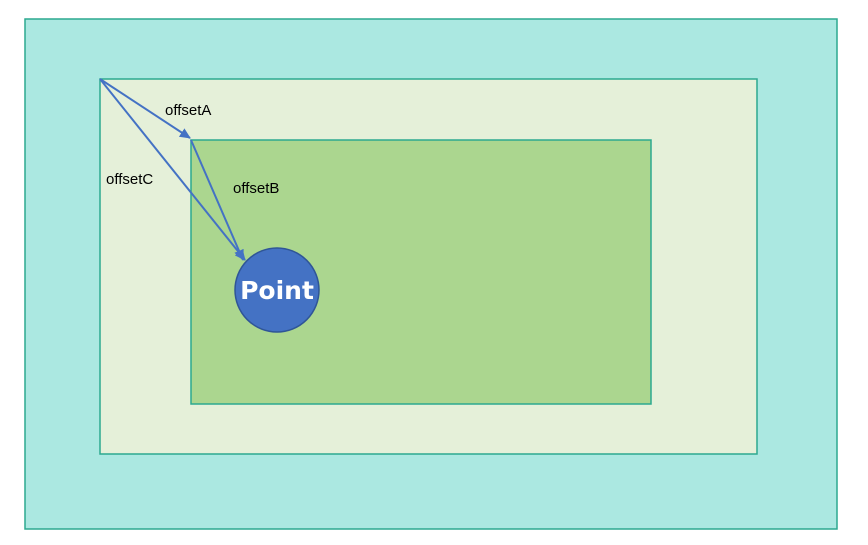 The width and height of the screenshot is (868, 545). I want to click on offset-b-label: offsetB, so click(256, 188).